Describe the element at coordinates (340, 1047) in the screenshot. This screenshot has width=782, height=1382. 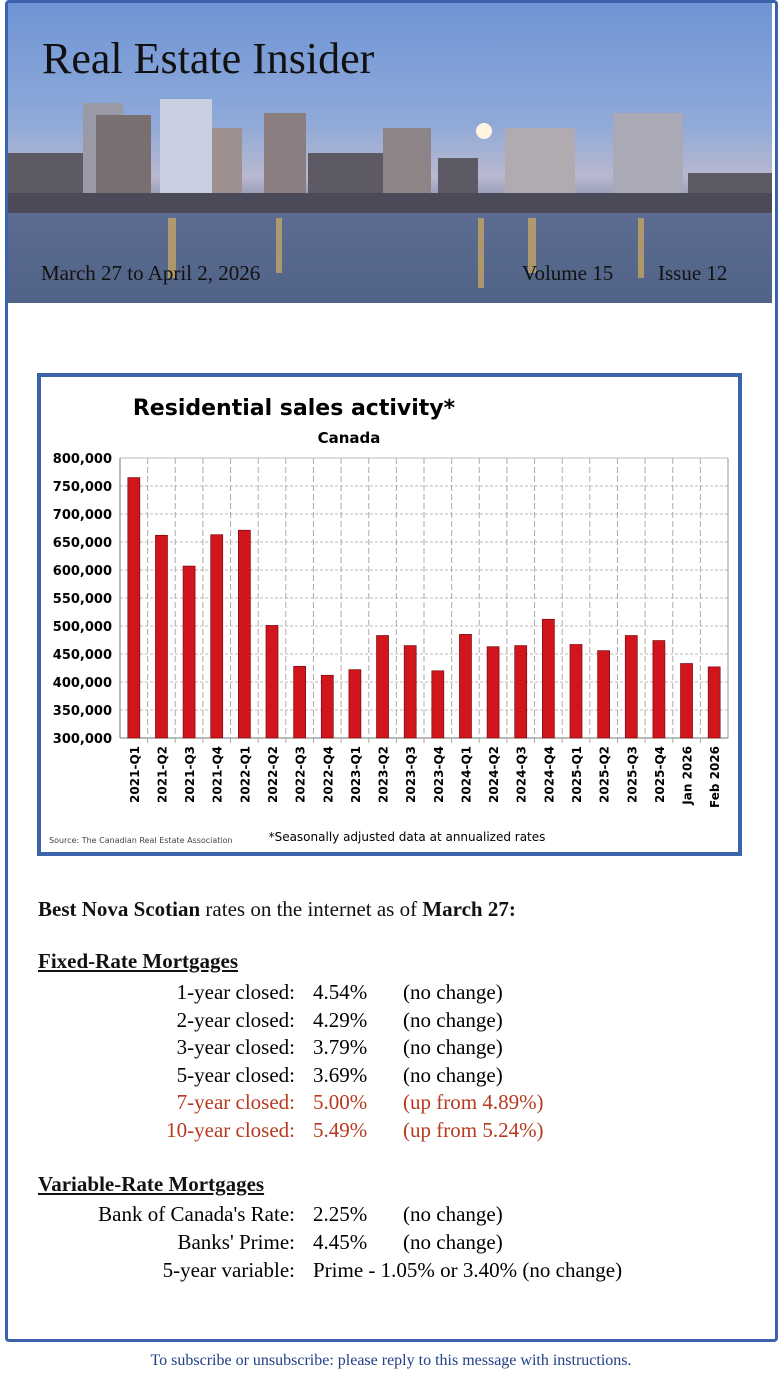
I see `rate-value: 3.79%` at that location.